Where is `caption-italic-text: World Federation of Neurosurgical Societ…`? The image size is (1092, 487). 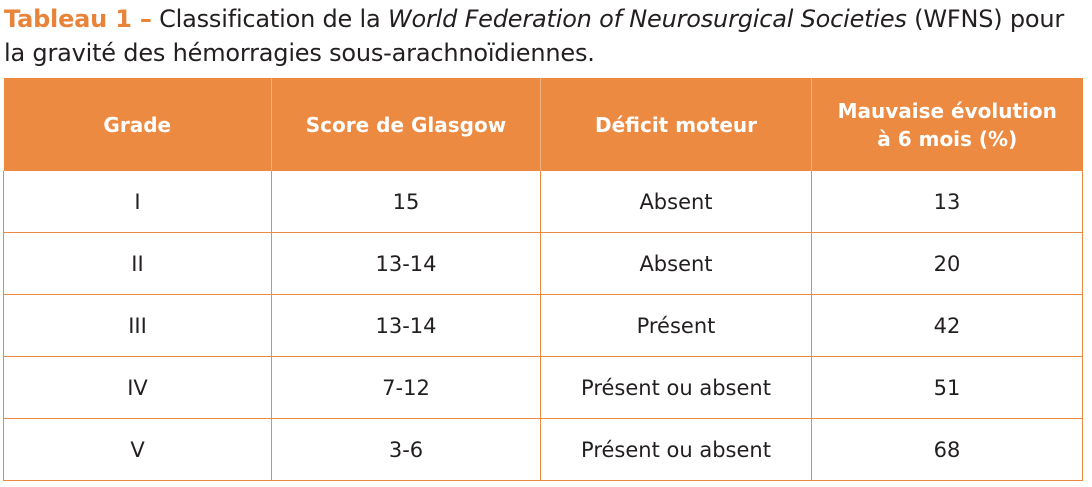
caption-italic-text: World Federation of Neurosurgical Societ… is located at coordinates (647, 19).